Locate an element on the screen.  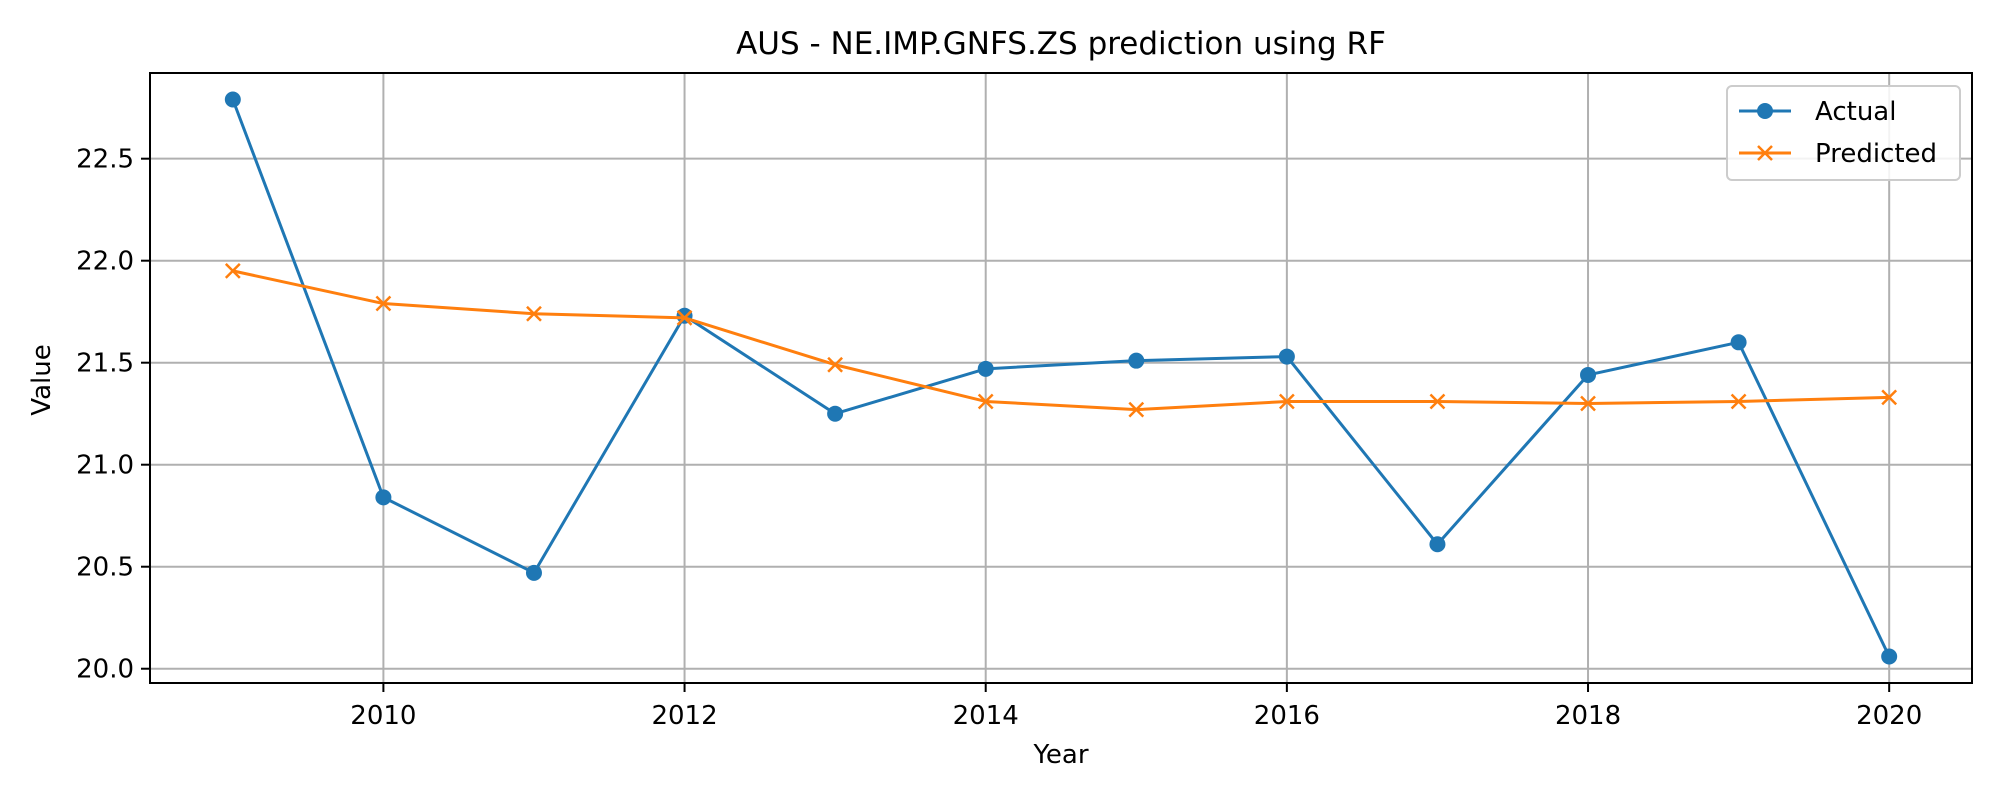
x-tick-label: 2014 is located at coordinates (986, 716).